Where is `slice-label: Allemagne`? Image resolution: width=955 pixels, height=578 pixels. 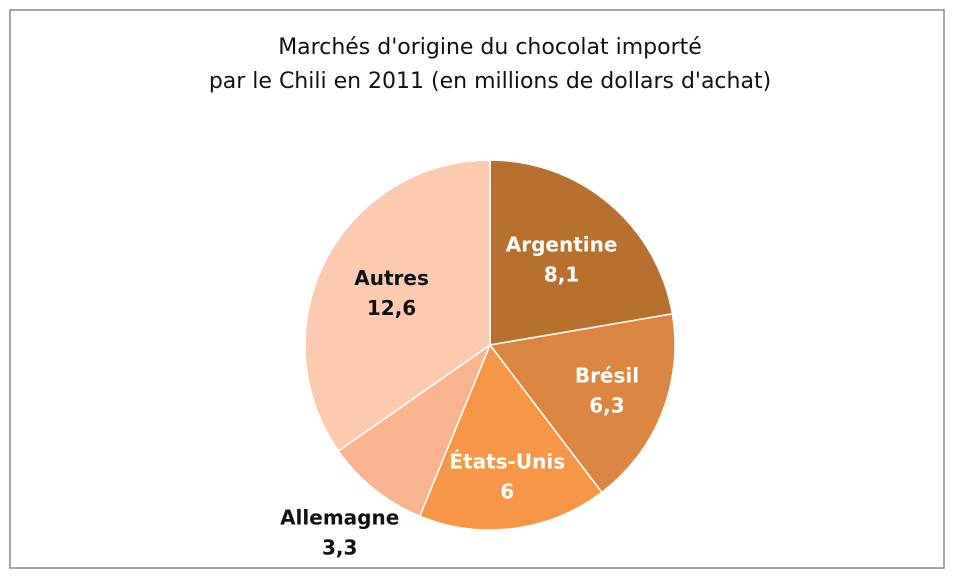 slice-label: Allemagne is located at coordinates (339, 517).